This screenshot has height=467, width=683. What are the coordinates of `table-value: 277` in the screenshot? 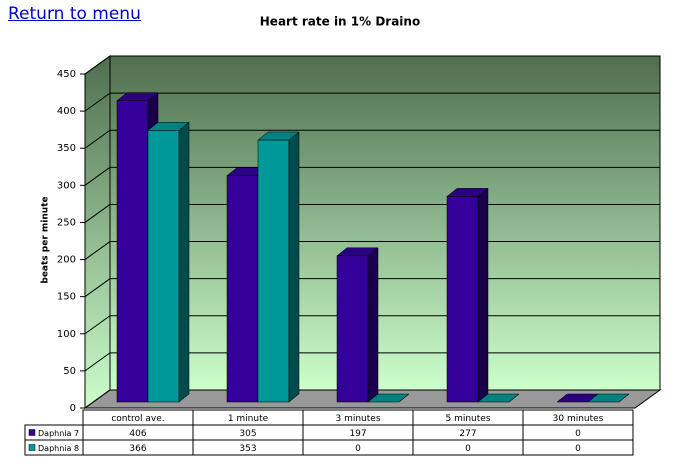 It's located at (467, 434).